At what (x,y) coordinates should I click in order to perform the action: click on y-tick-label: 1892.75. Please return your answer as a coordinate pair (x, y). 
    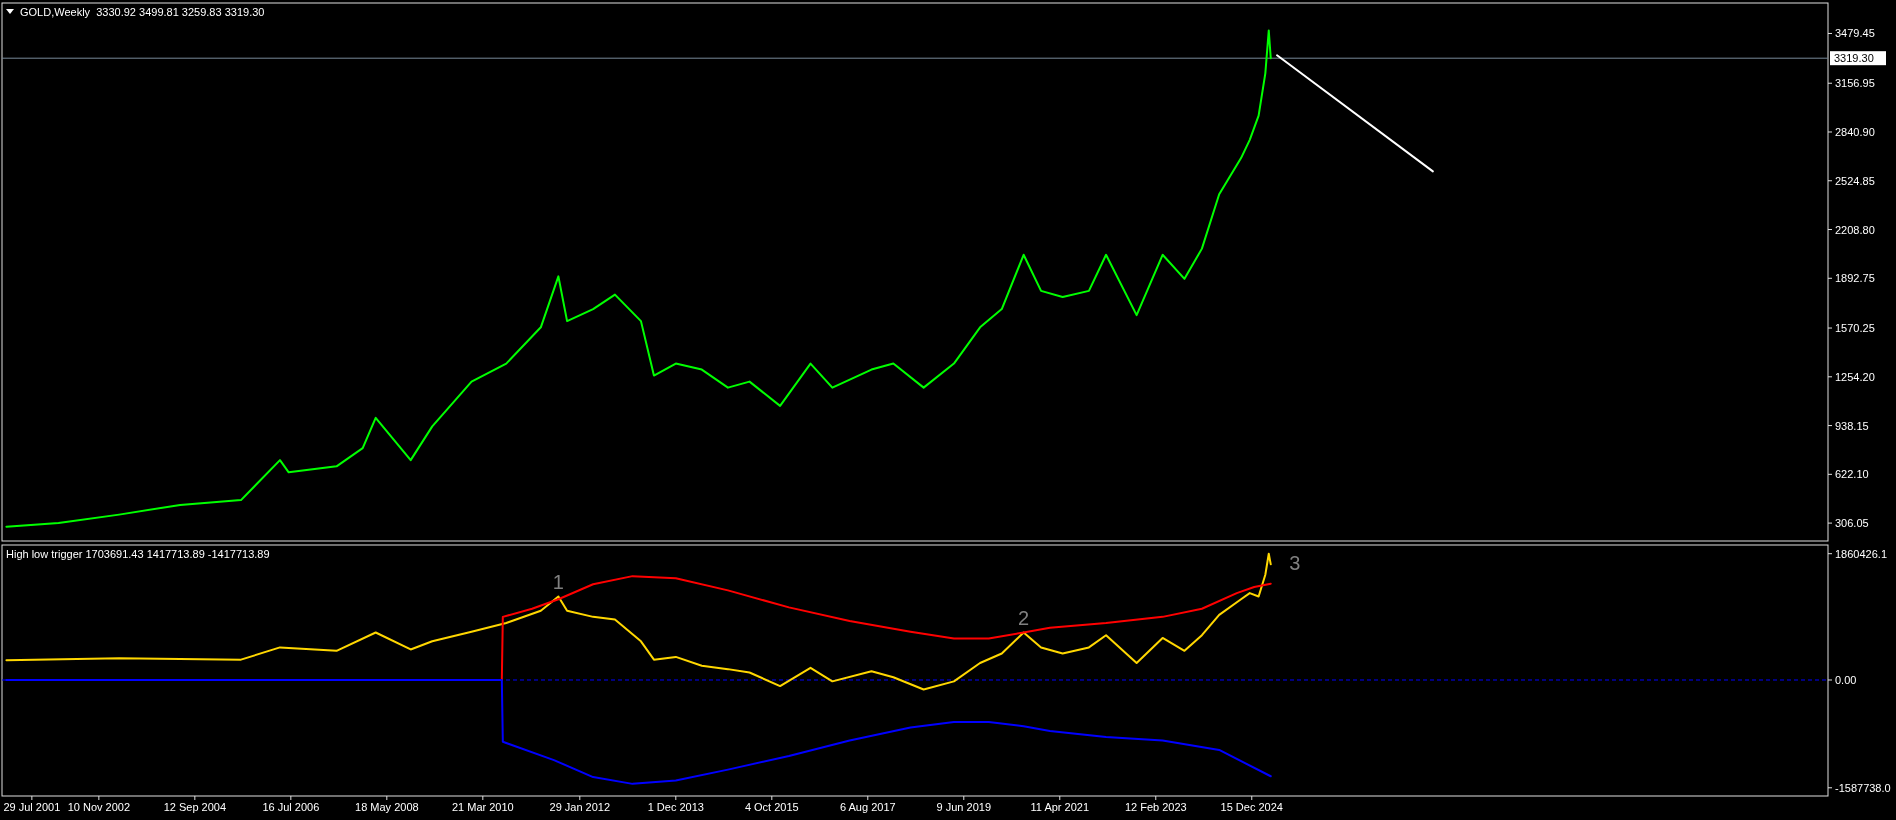
    Looking at the image, I should click on (1855, 278).